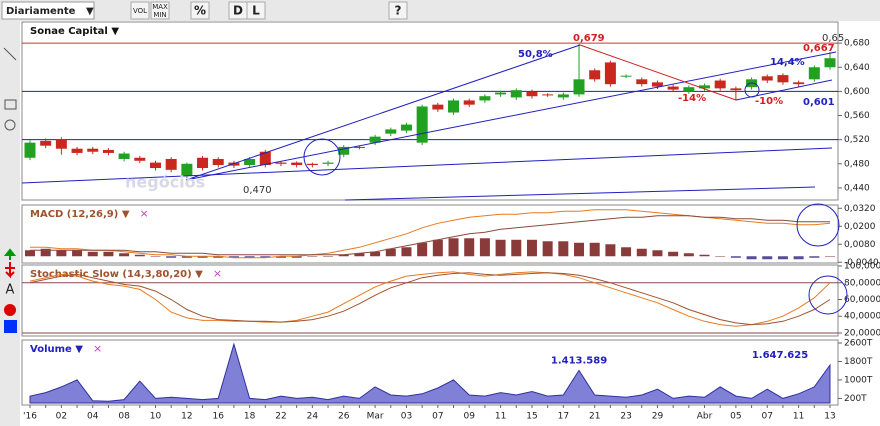  I want to click on delete-tool, so click(10, 310).